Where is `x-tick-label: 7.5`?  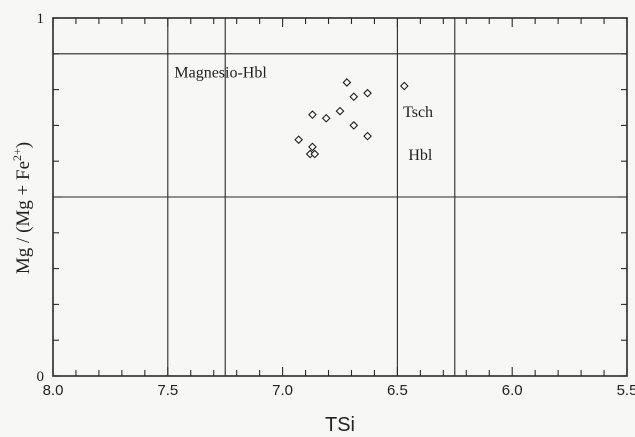 x-tick-label: 7.5 is located at coordinates (167, 390).